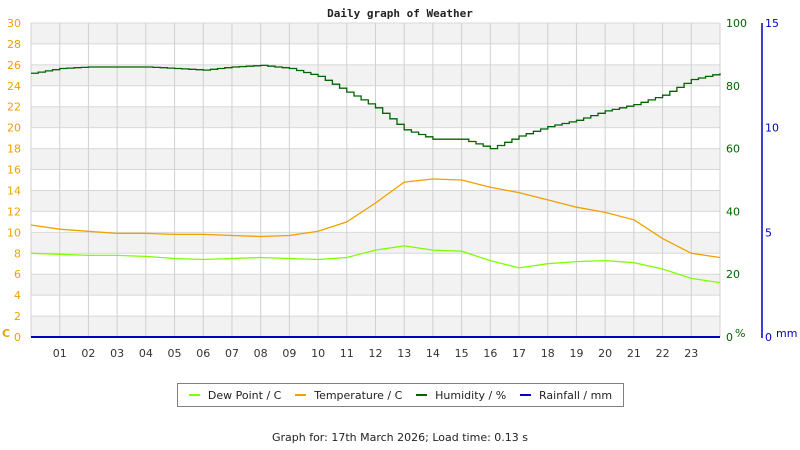  Describe the element at coordinates (768, 232) in the screenshot. I see `svg-text: 5` at that location.